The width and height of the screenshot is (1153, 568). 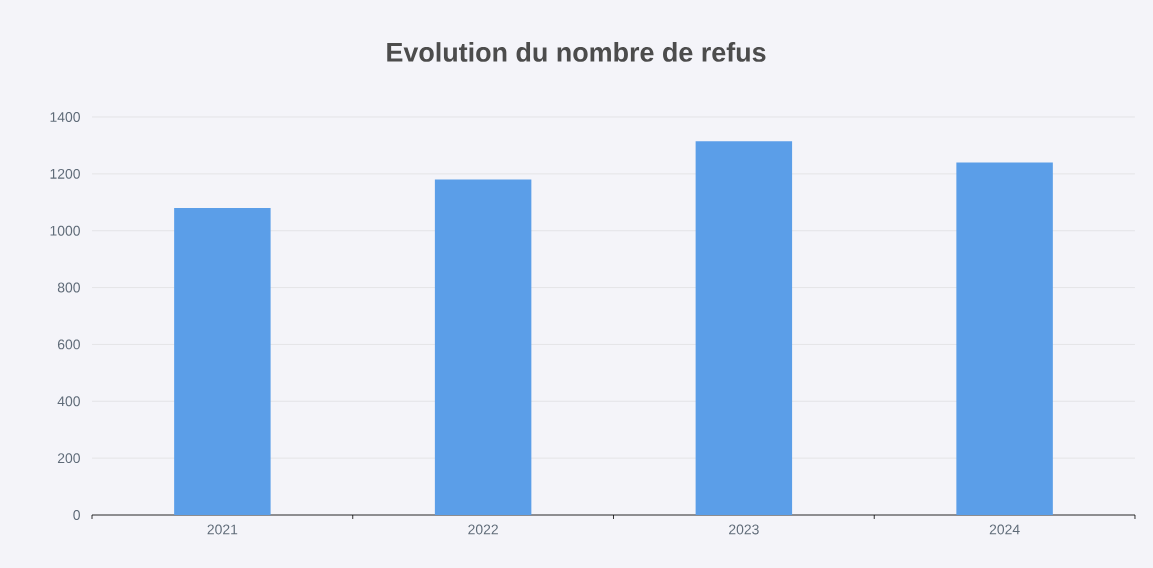 What do you see at coordinates (65, 173) in the screenshot?
I see `y-tick-label: 1200` at bounding box center [65, 173].